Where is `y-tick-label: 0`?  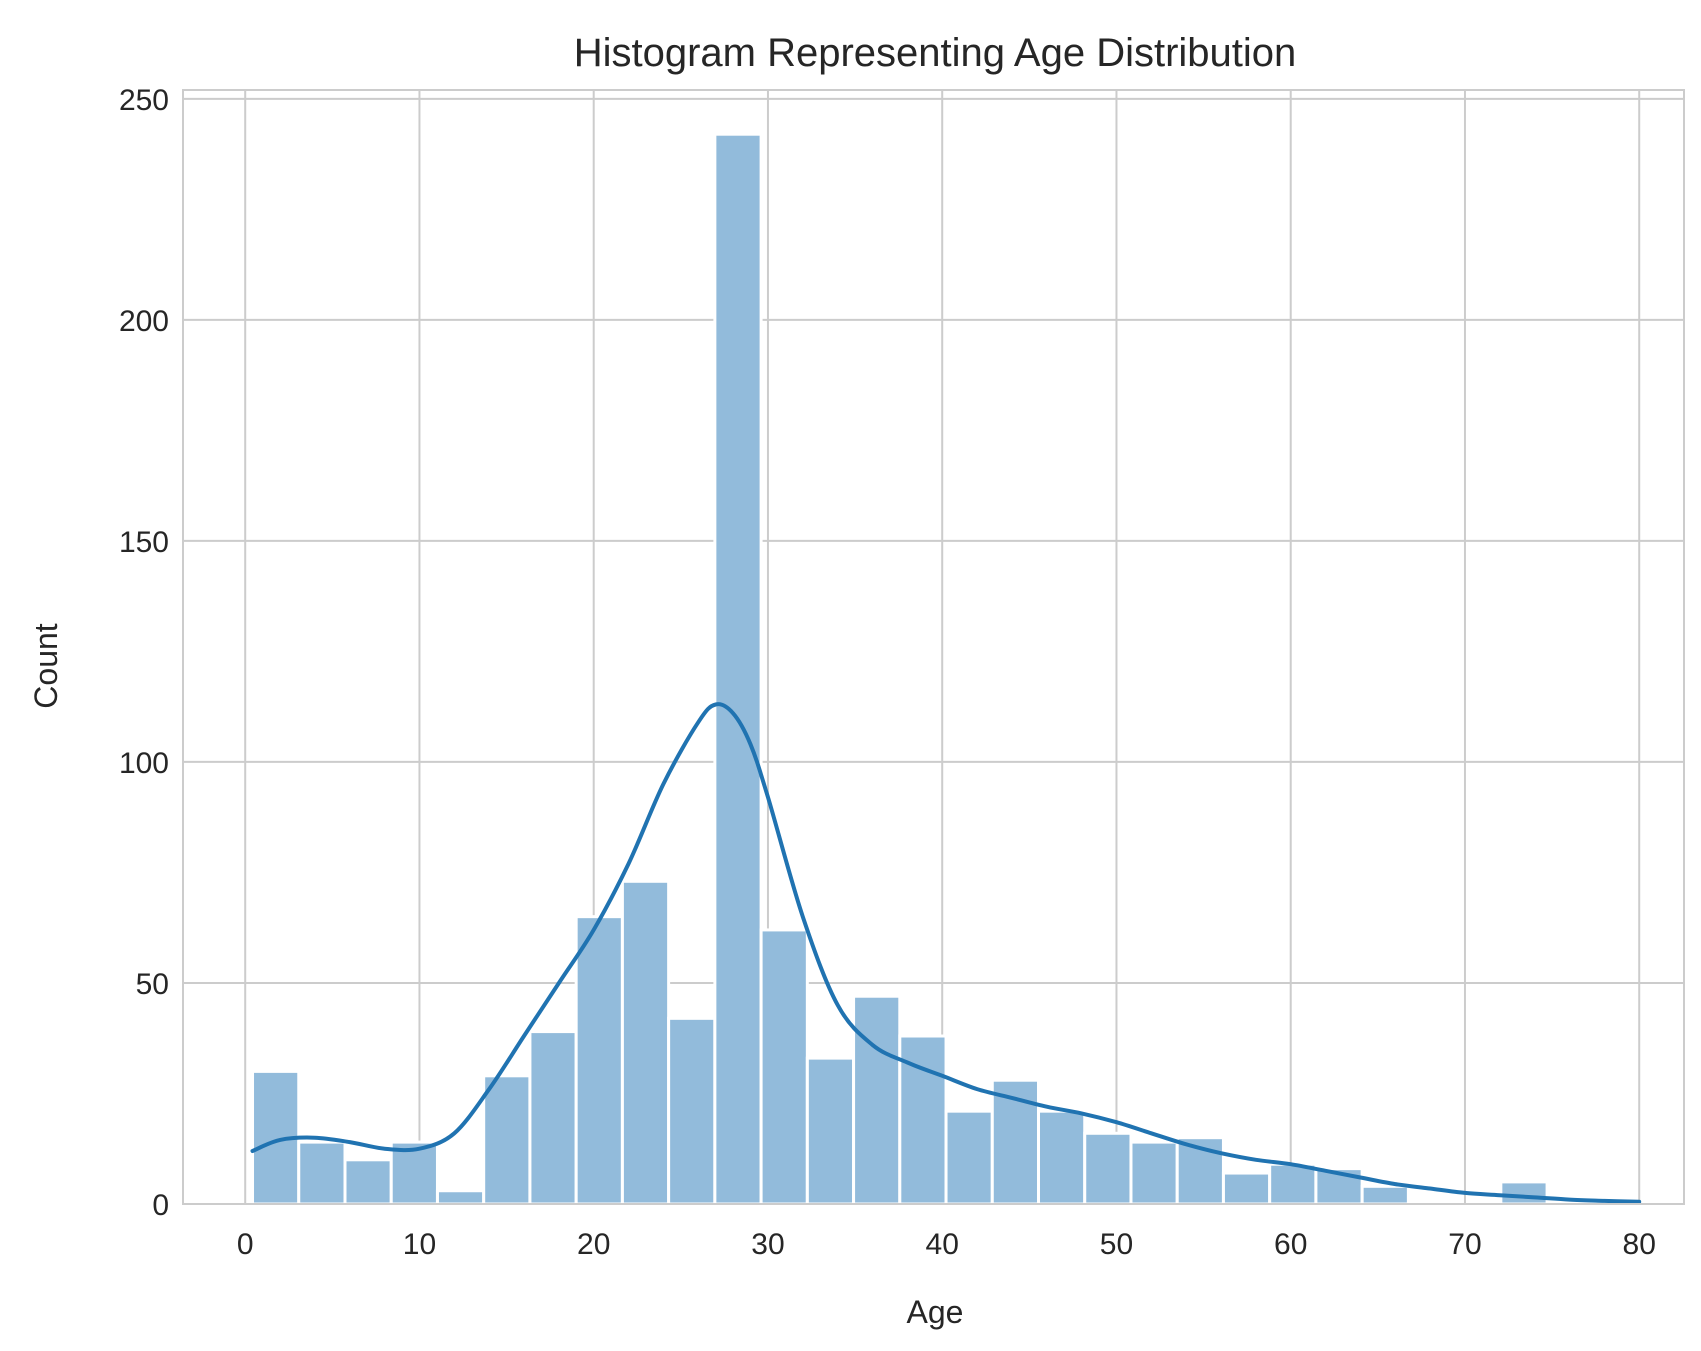
y-tick-label: 0 is located at coordinates (160, 1205).